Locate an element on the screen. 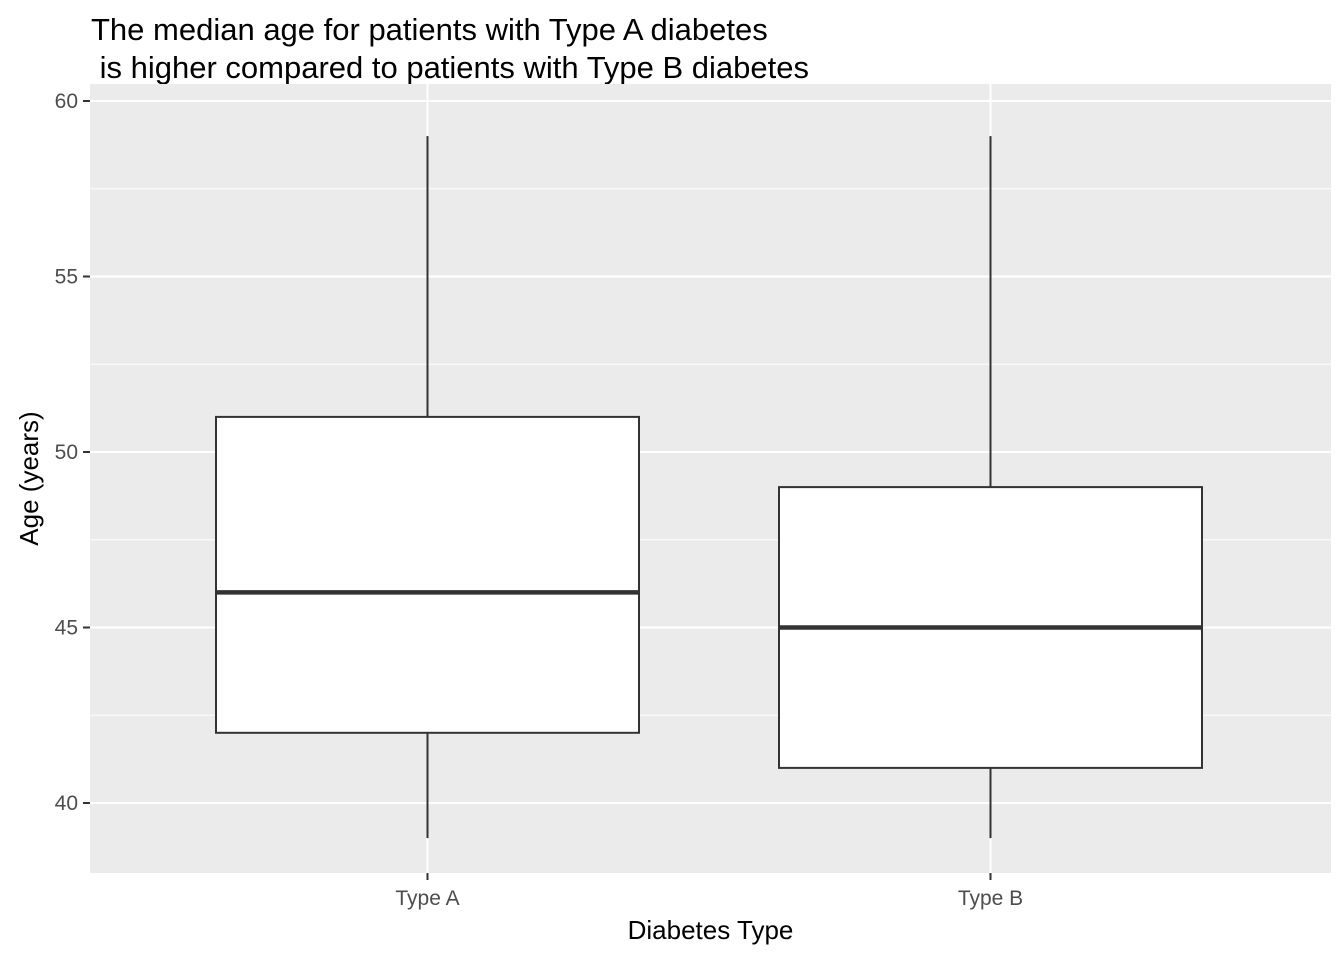 This screenshot has width=1344, height=960. y-axis-title: Age (years) is located at coordinates (29, 478).